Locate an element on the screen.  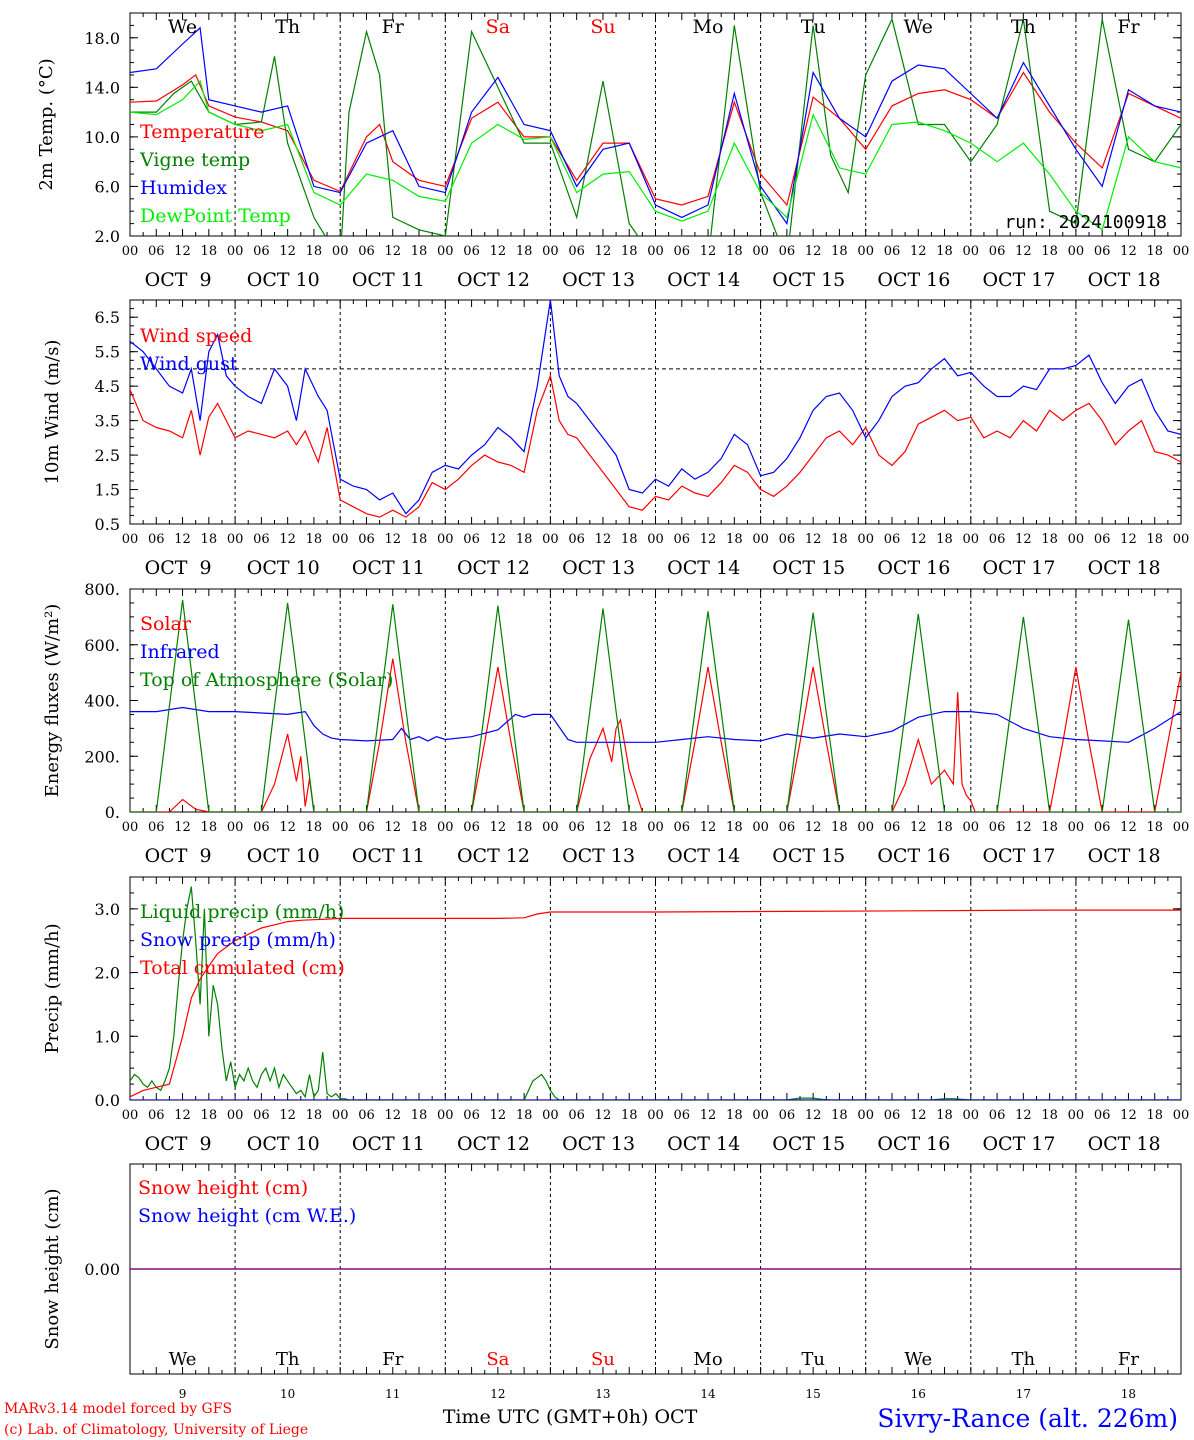
legend-entry: Snow height (cm) is located at coordinates (223, 1188).